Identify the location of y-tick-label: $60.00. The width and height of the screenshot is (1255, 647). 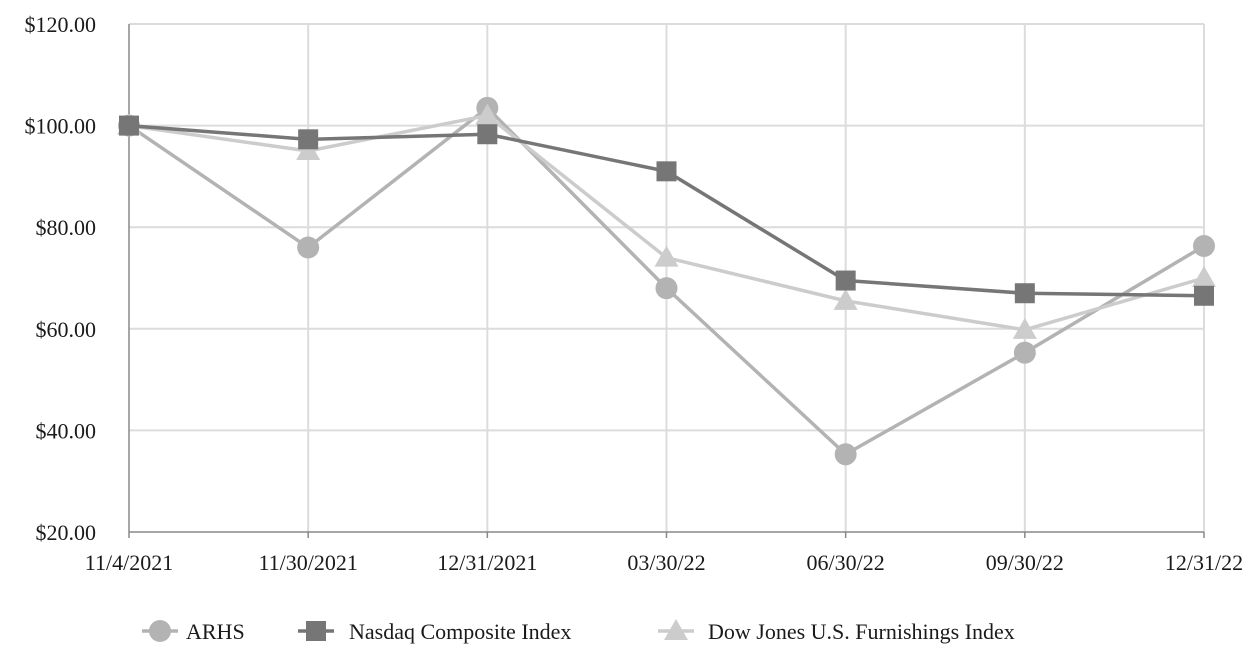
(66, 329).